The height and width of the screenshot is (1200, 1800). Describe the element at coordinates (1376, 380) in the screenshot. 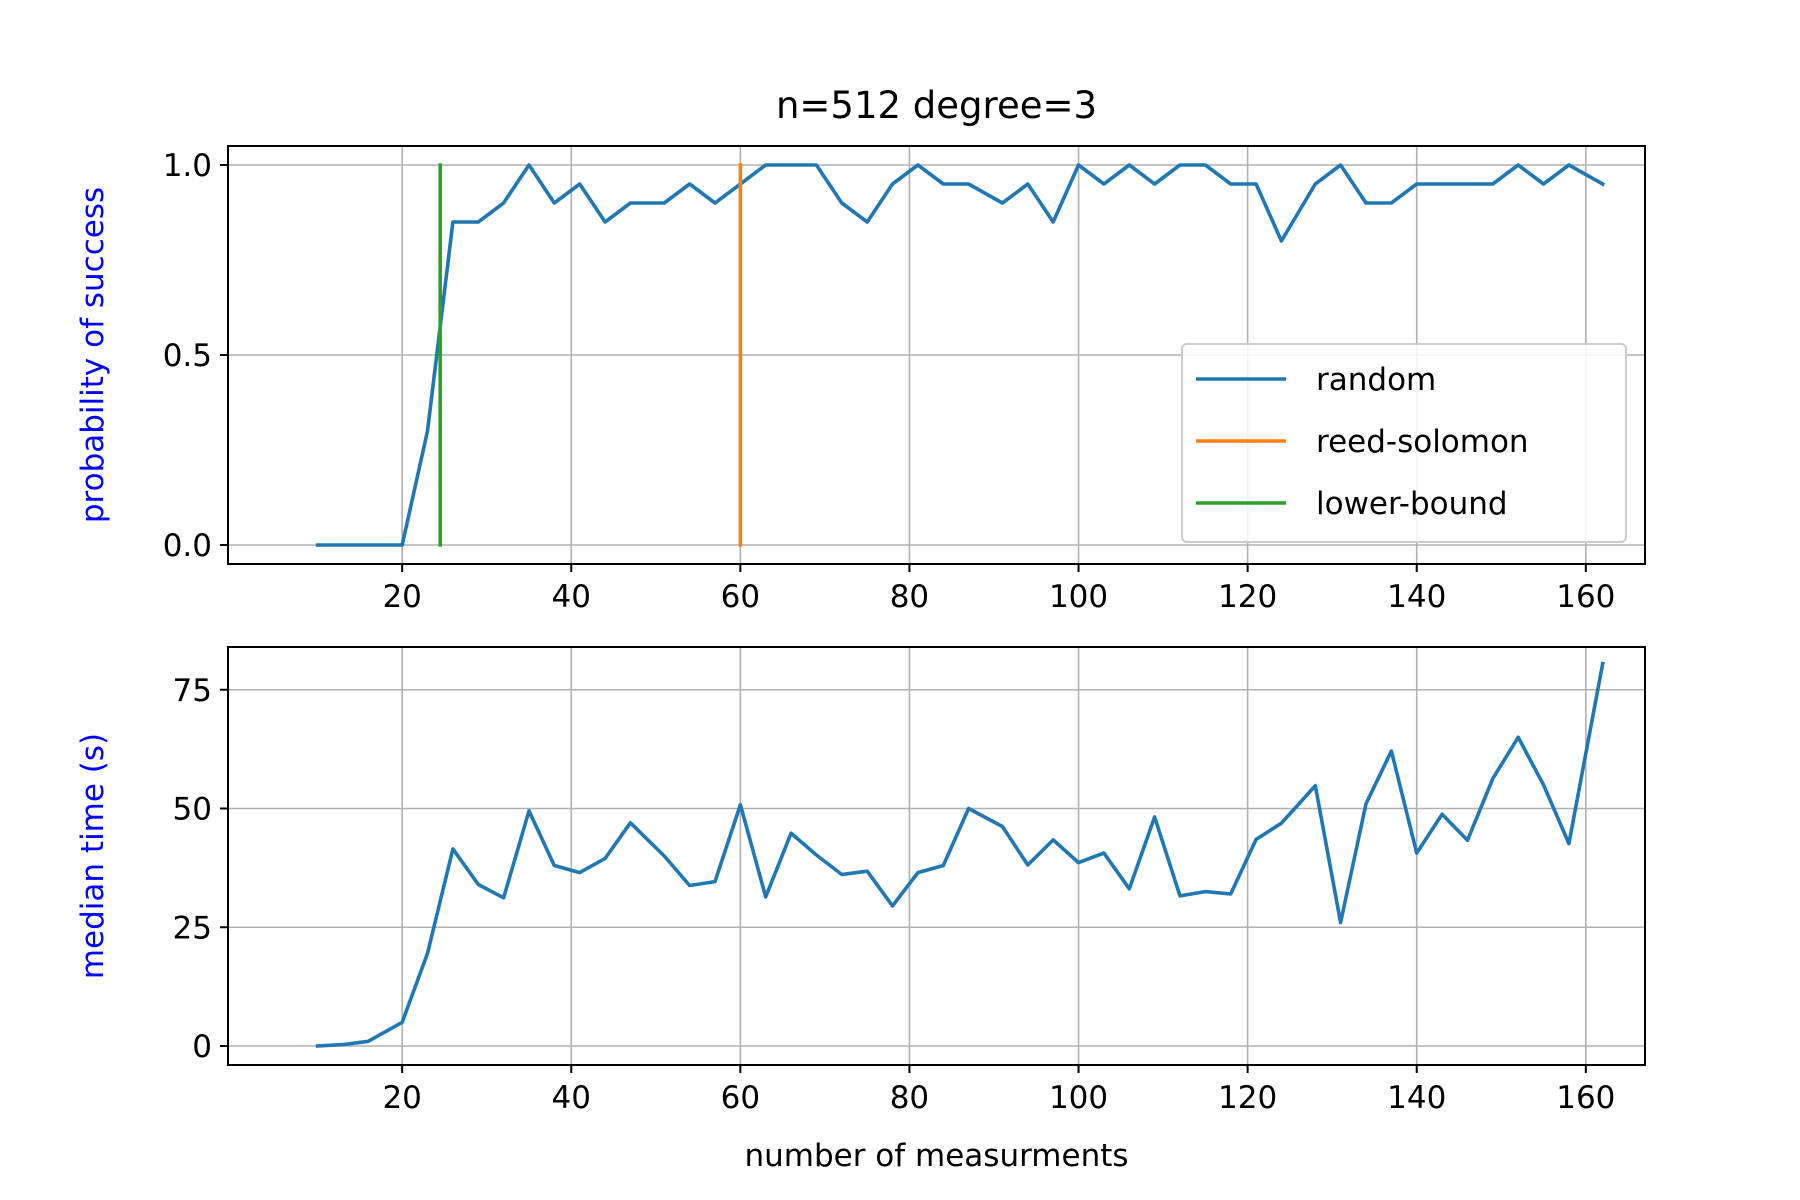

I see `legend-label-random: random` at that location.